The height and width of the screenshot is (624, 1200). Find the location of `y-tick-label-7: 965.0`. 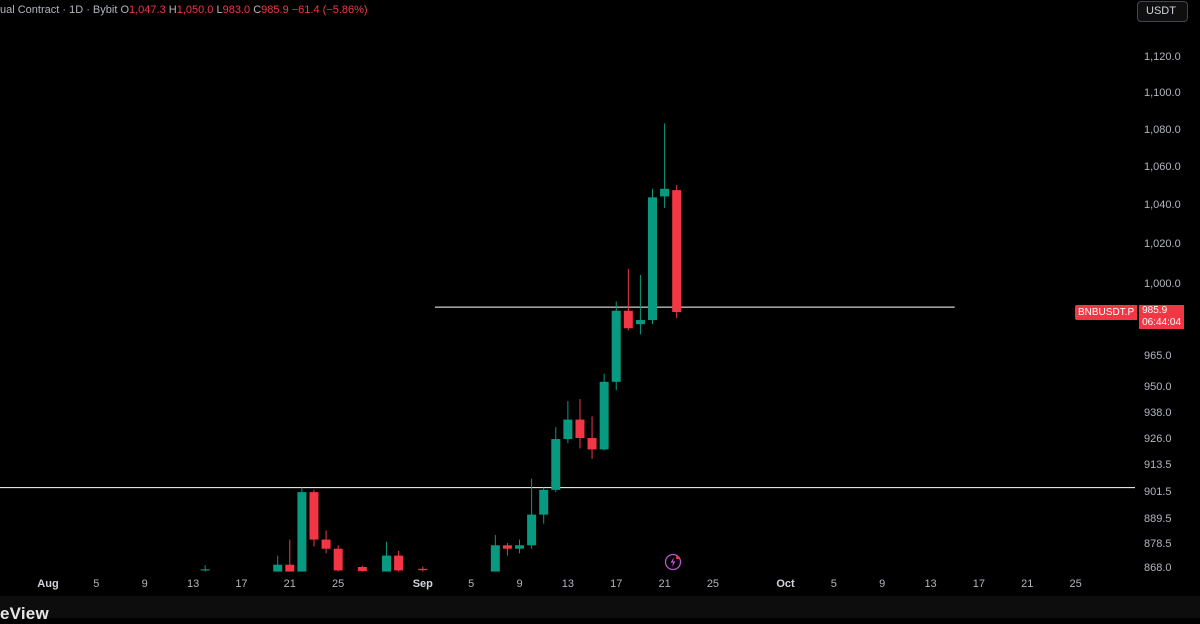

y-tick-label-7: 965.0 is located at coordinates (1158, 356).